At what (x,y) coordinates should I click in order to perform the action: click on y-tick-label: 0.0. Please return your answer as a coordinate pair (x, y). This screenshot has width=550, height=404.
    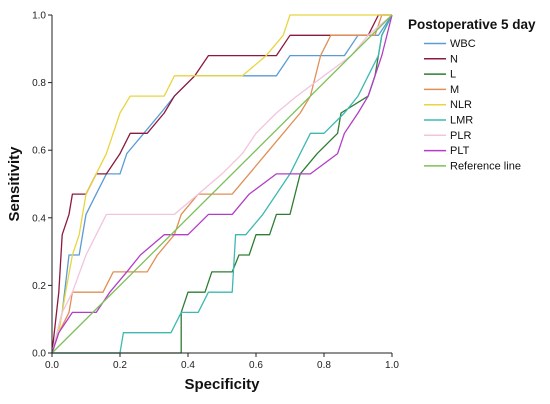
    Looking at the image, I should click on (39, 354).